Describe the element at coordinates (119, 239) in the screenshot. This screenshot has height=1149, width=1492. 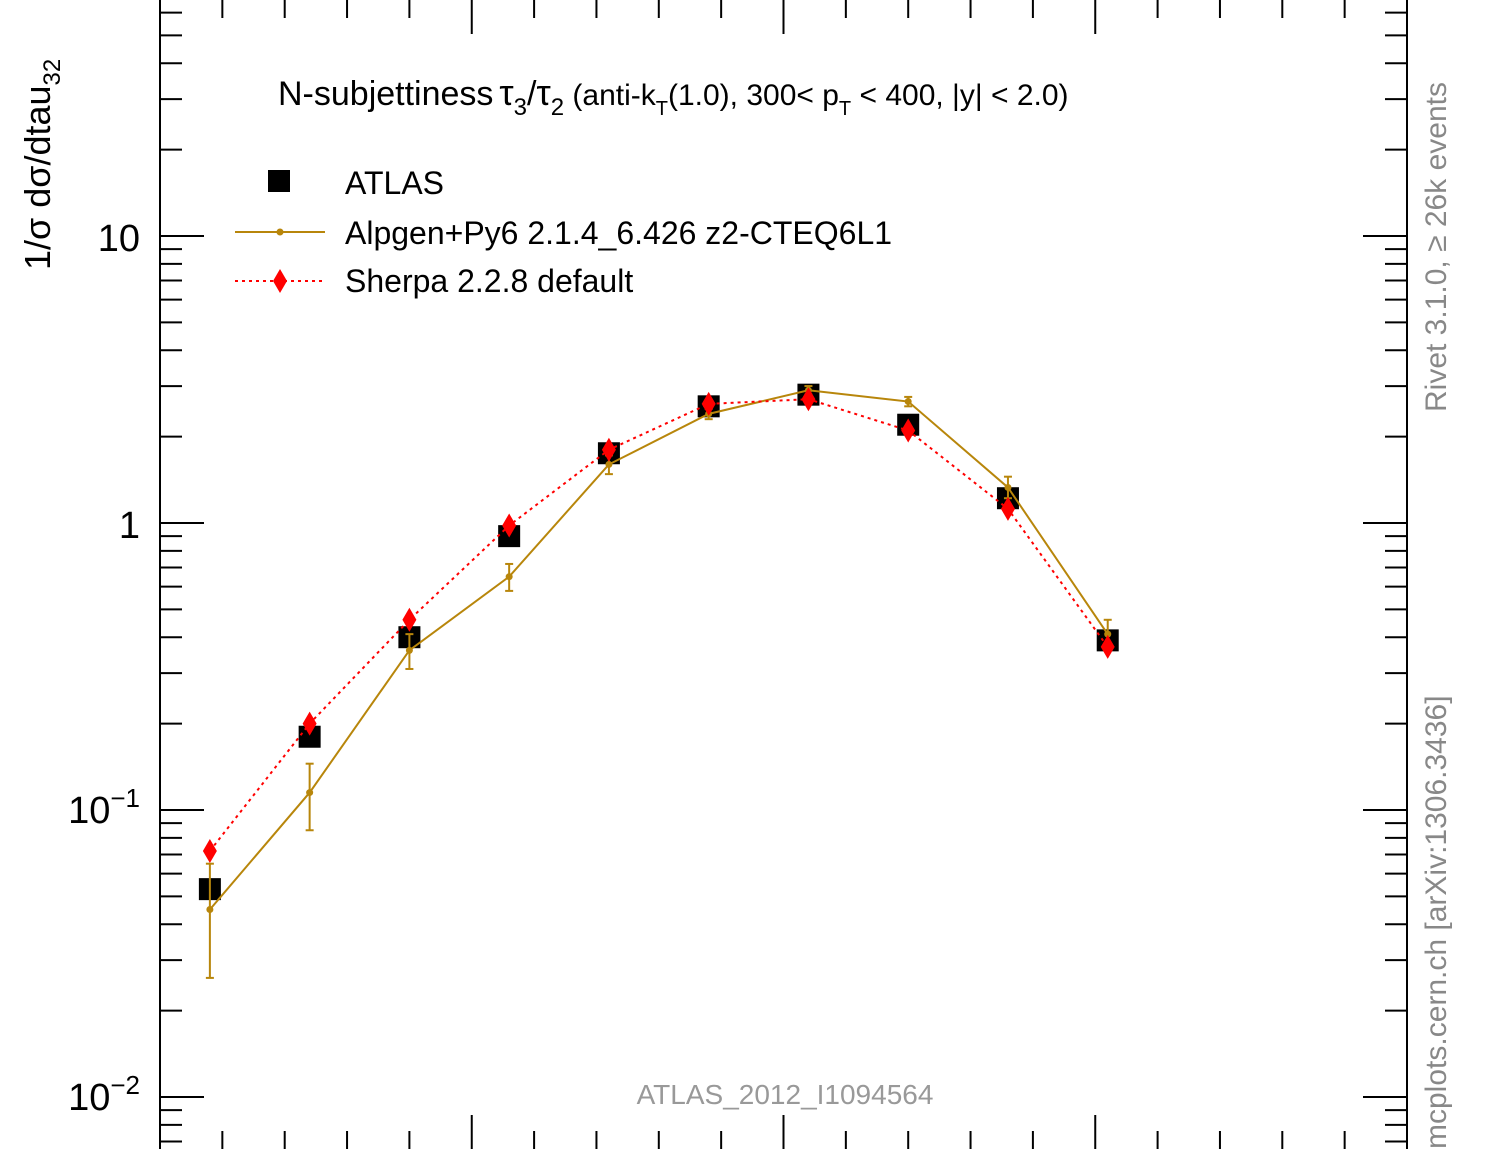
I see `y-tick-label-10: 10` at that location.